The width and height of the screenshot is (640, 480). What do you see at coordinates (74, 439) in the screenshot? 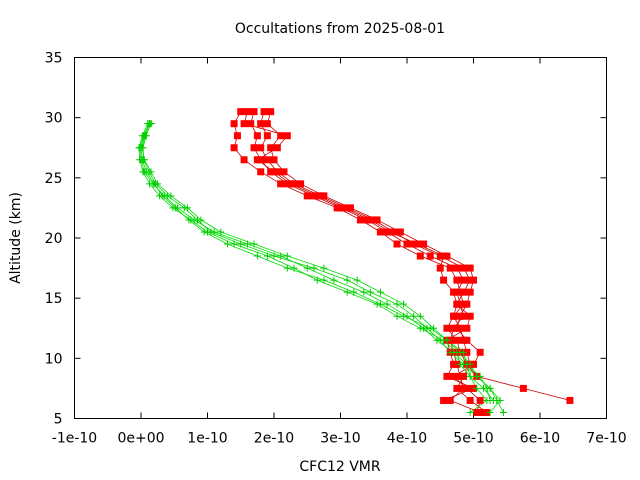
I see `x-tick-label: -1e-10` at bounding box center [74, 439].